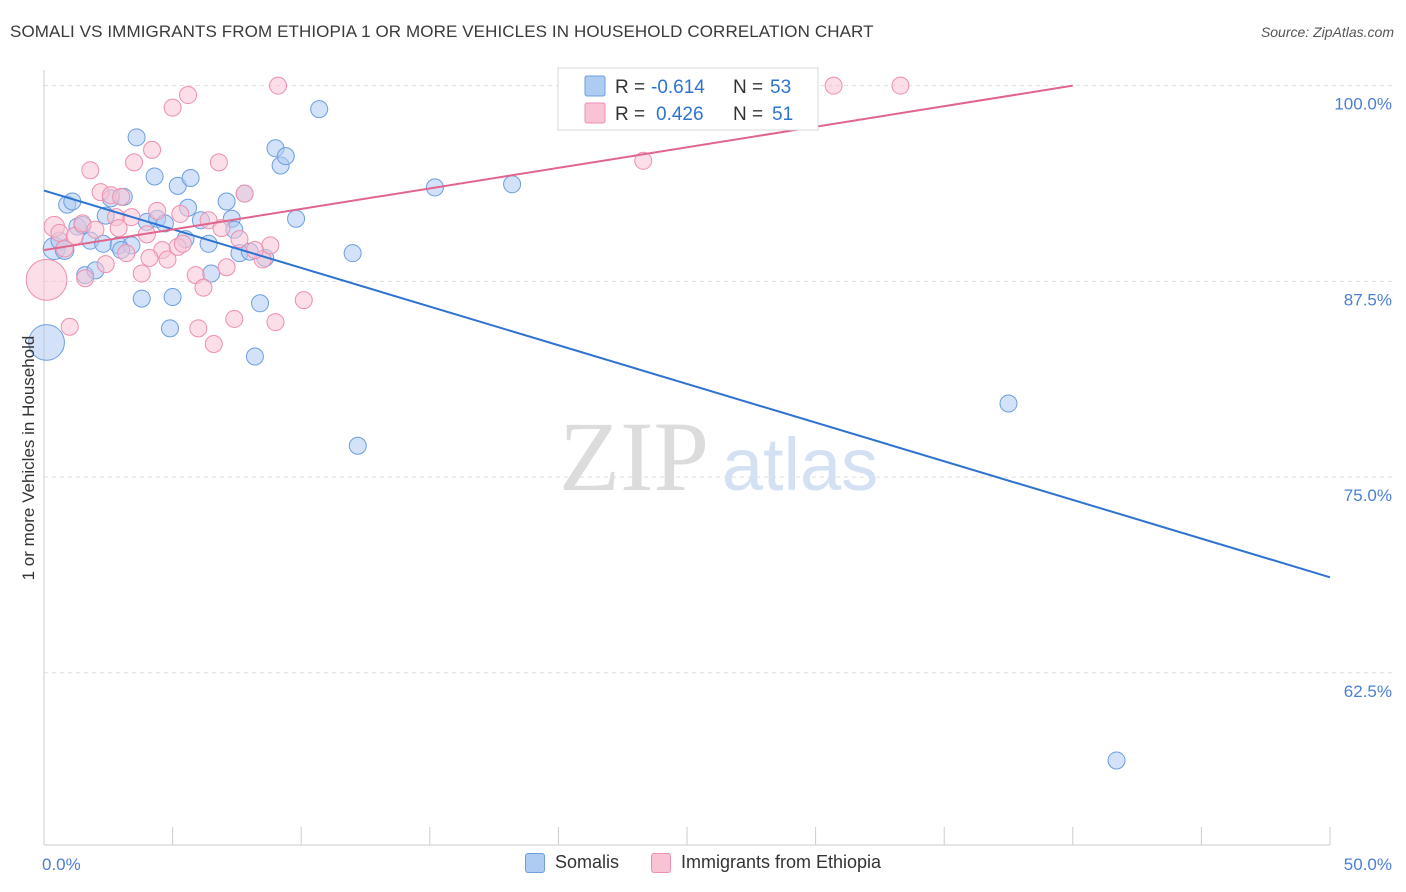  What do you see at coordinates (634, 456) in the screenshot?
I see `watermark-zip: ZIP` at bounding box center [634, 456].